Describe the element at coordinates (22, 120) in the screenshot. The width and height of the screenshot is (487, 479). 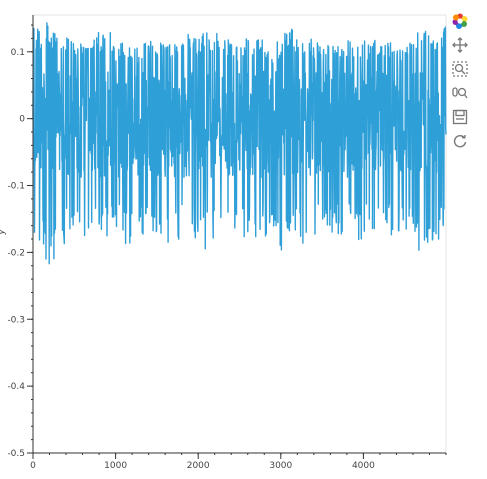
I see `y-tick-label: 0` at that location.